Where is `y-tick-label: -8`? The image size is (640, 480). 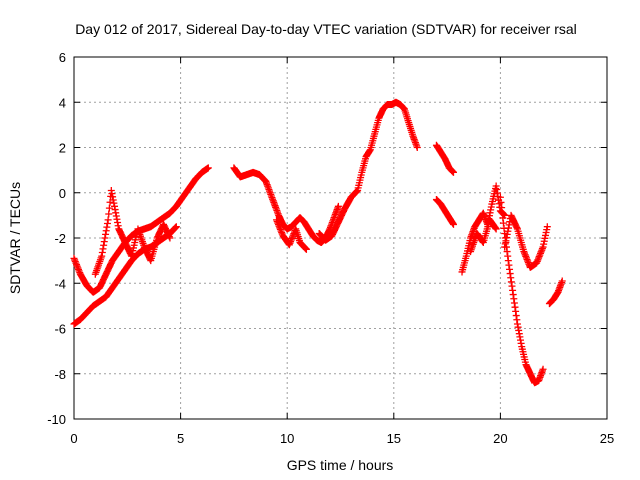 y-tick-label: -8 is located at coordinates (60, 374).